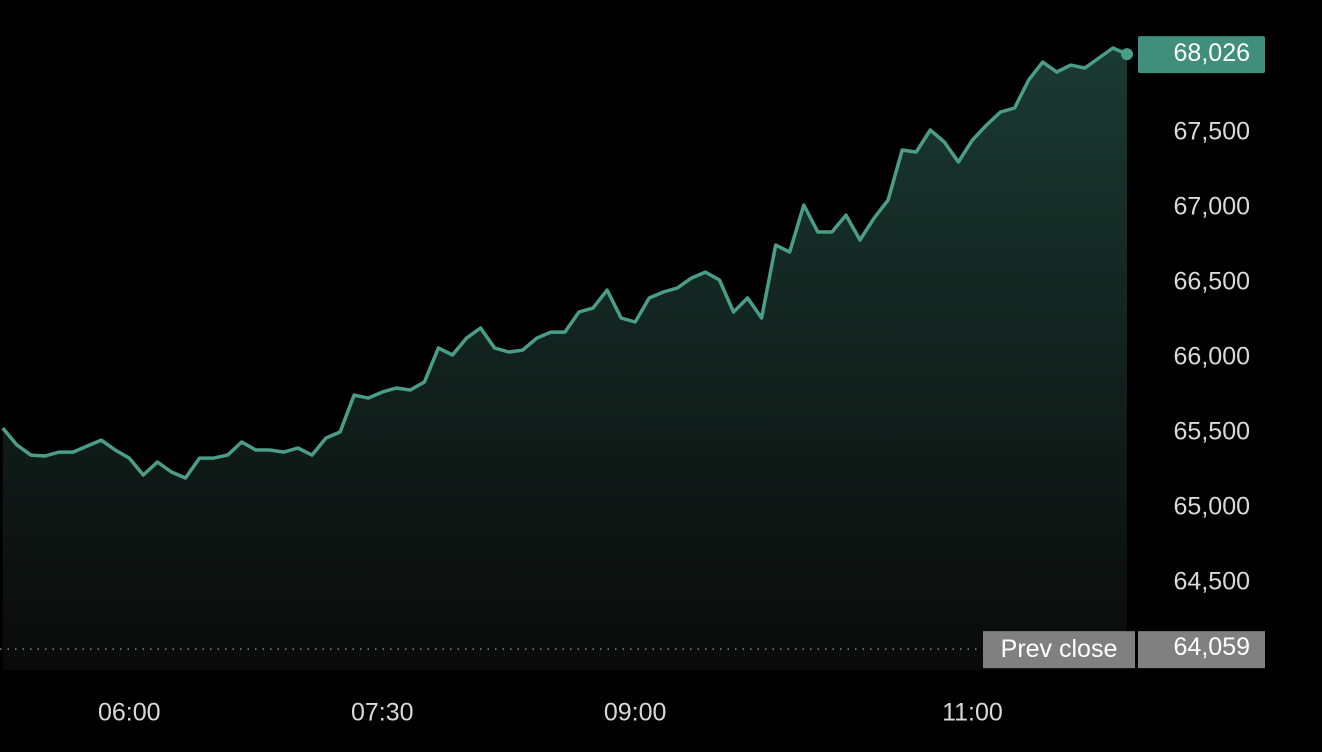 This screenshot has height=752, width=1322. I want to click on x-tick-label: 11:00, so click(972, 713).